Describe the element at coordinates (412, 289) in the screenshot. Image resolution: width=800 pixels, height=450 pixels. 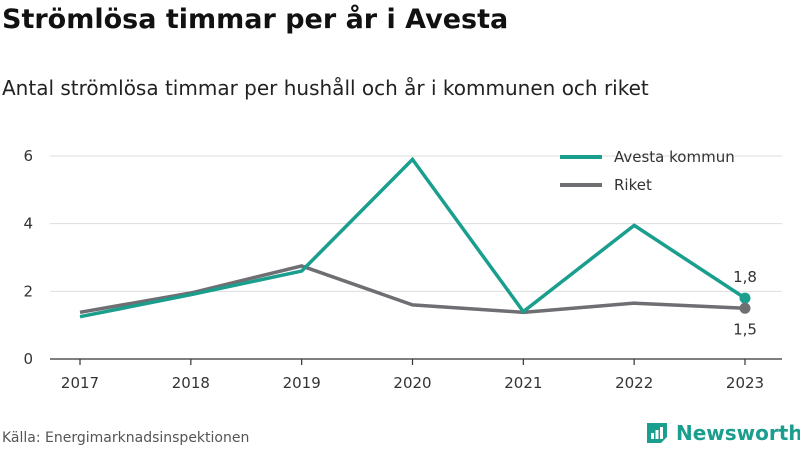
I see `series-line-riket` at that location.